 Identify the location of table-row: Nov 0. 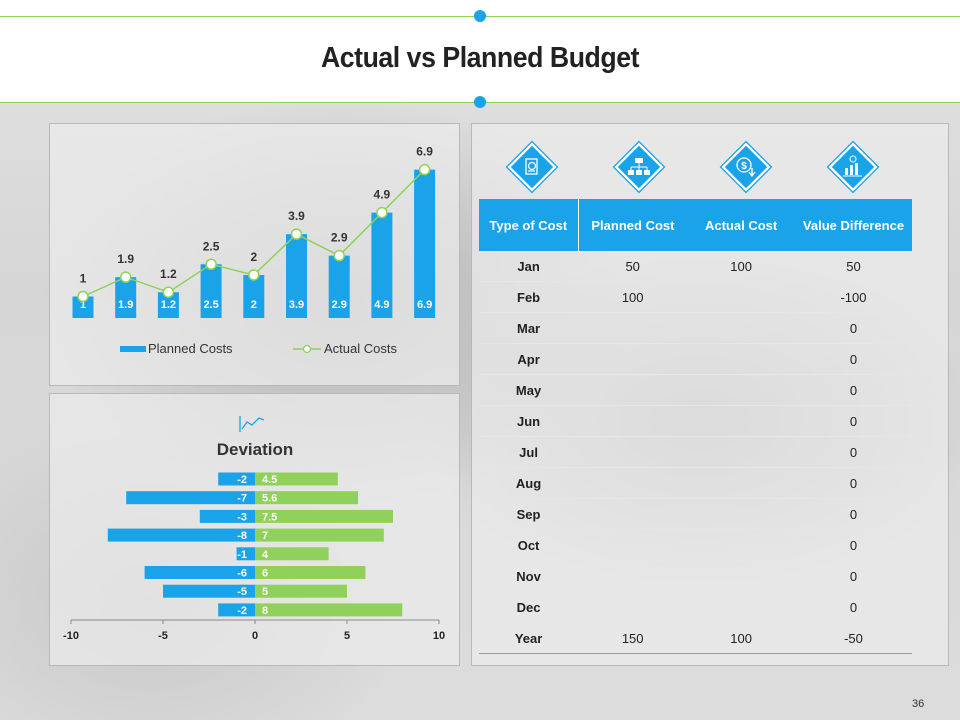
(695, 576).